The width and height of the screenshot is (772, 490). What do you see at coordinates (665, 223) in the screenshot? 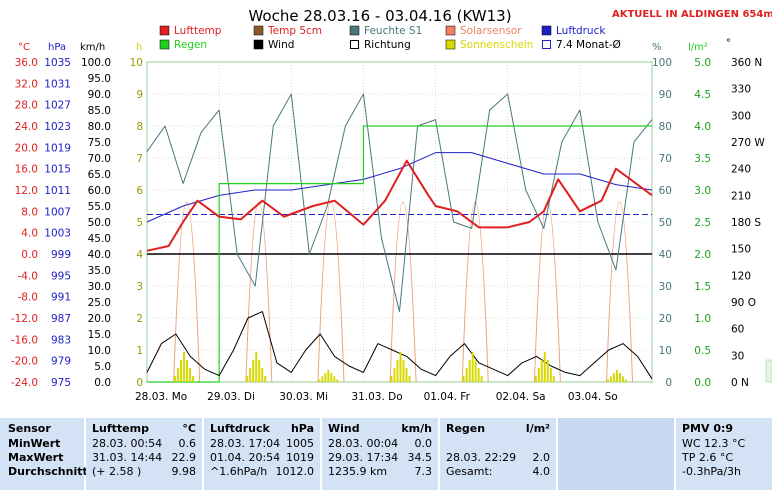
I see `humidity-tick-label: 50` at bounding box center [665, 223].